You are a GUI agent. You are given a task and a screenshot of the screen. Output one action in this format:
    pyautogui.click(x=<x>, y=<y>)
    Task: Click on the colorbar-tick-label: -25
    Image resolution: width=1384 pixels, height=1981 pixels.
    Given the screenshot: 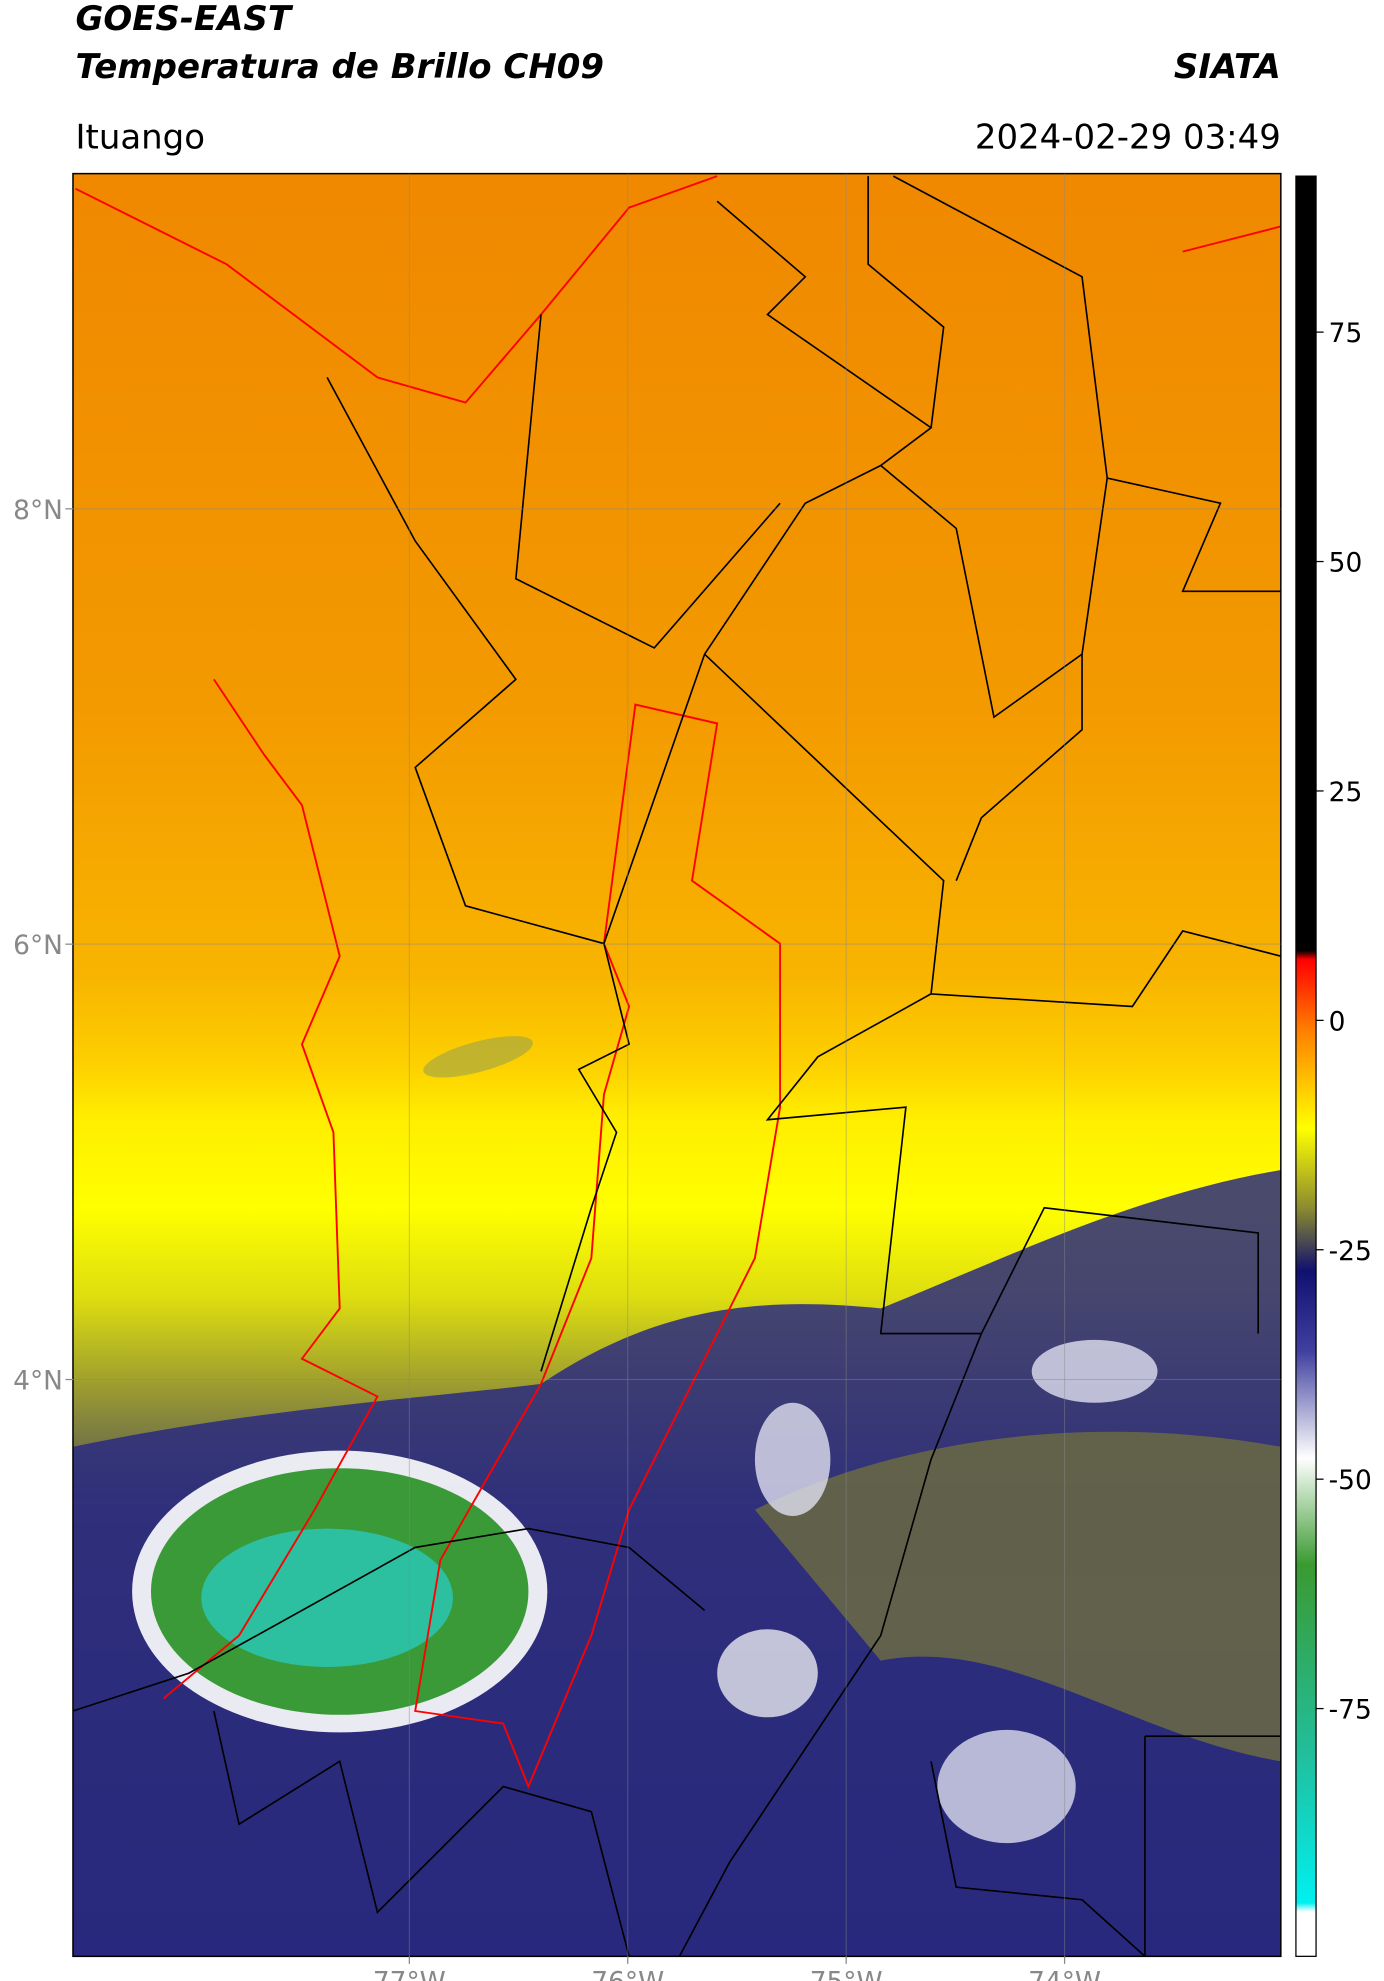 What is the action you would take?
    pyautogui.click(x=1350, y=1251)
    